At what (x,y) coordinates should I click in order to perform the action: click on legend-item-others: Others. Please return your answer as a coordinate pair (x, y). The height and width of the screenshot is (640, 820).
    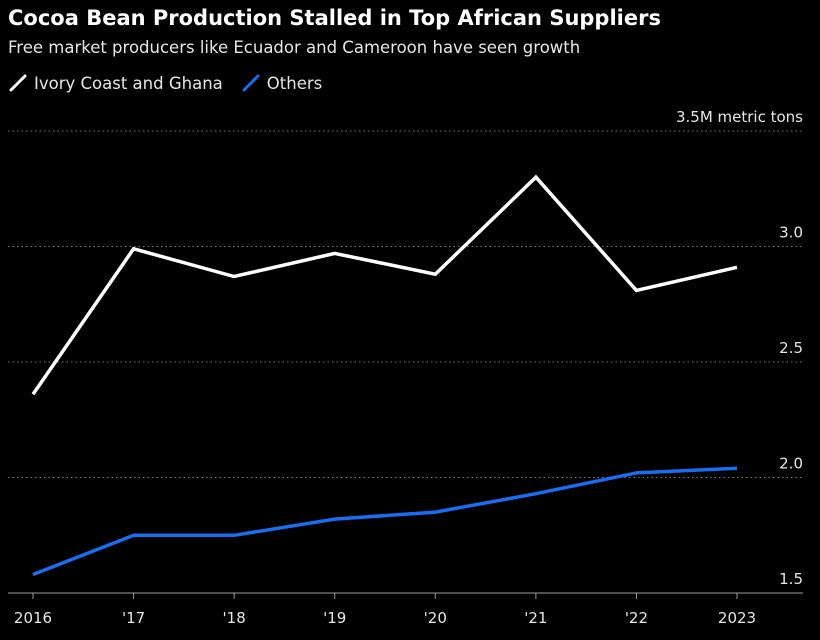
    Looking at the image, I should click on (281, 83).